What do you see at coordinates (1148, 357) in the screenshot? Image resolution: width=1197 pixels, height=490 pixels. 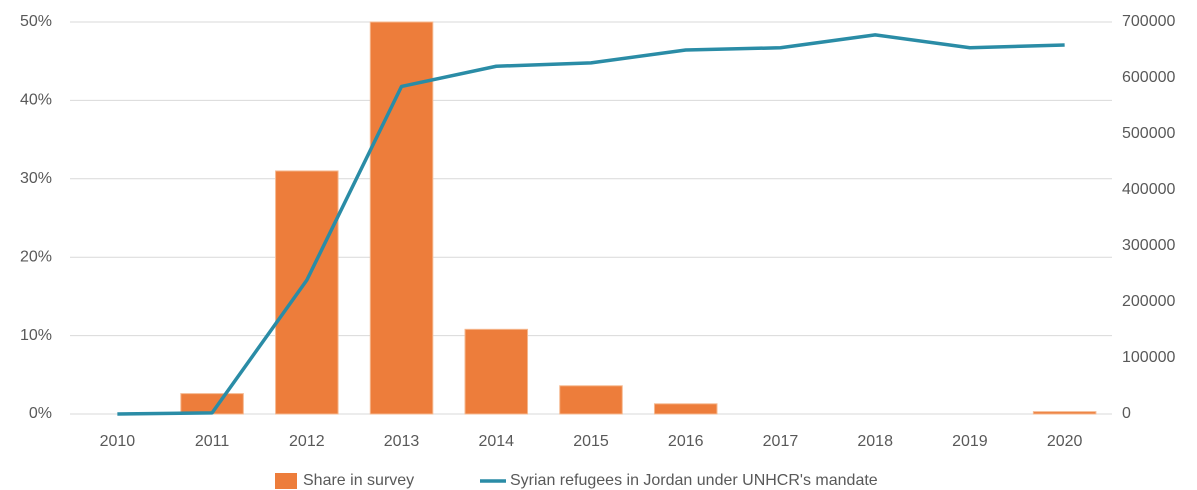 I see `y2-tick-label: 100000` at bounding box center [1148, 357].